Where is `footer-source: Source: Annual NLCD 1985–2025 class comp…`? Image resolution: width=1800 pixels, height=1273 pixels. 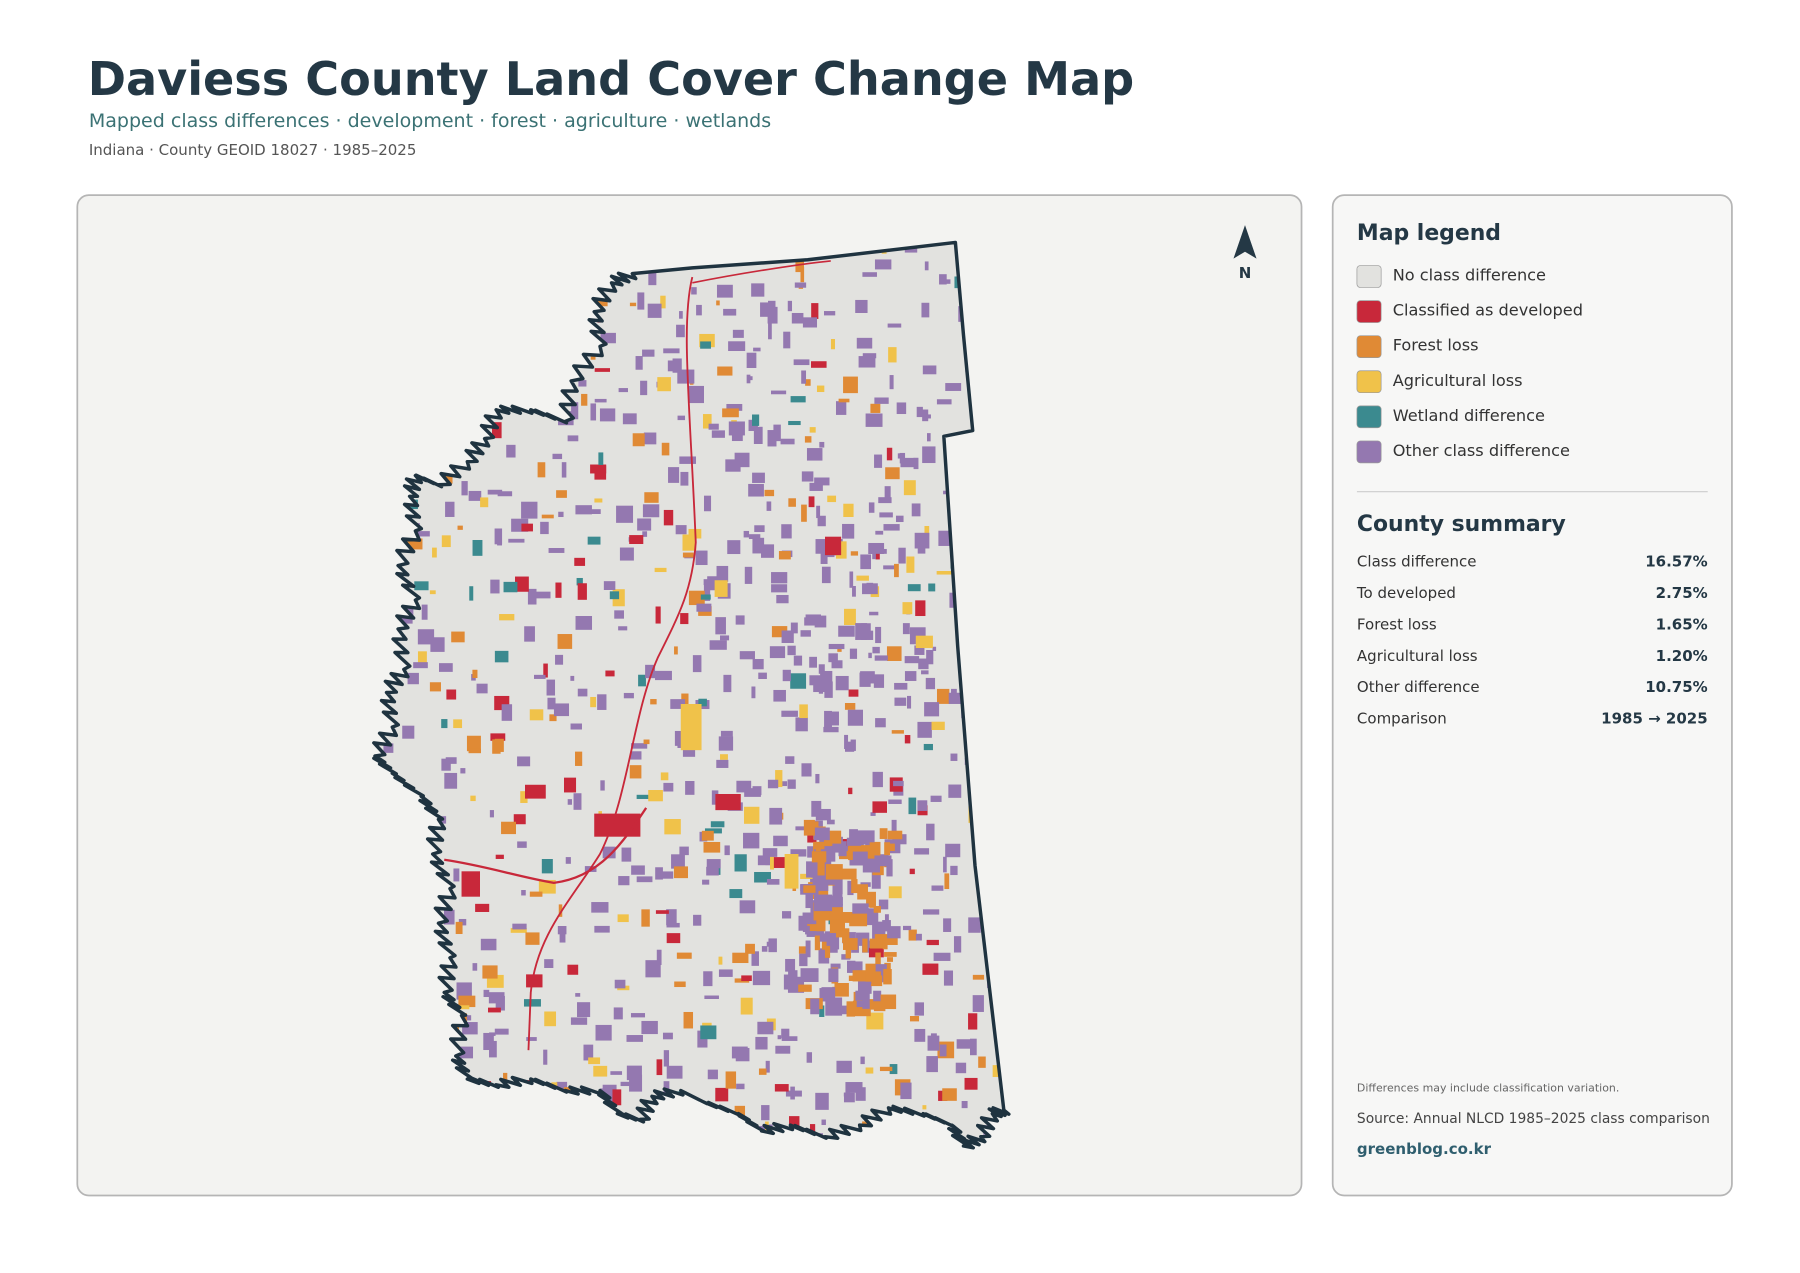
footer-source: Source: Annual NLCD 1985–2025 class comp… is located at coordinates (1533, 1119).